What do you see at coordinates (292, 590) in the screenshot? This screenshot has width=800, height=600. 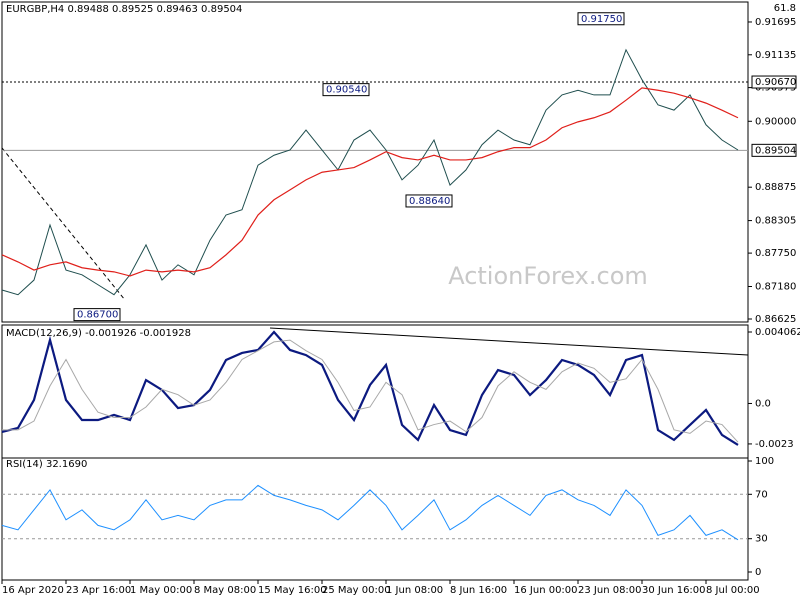 I see `x-tick-label: 15 May 16:00` at bounding box center [292, 590].